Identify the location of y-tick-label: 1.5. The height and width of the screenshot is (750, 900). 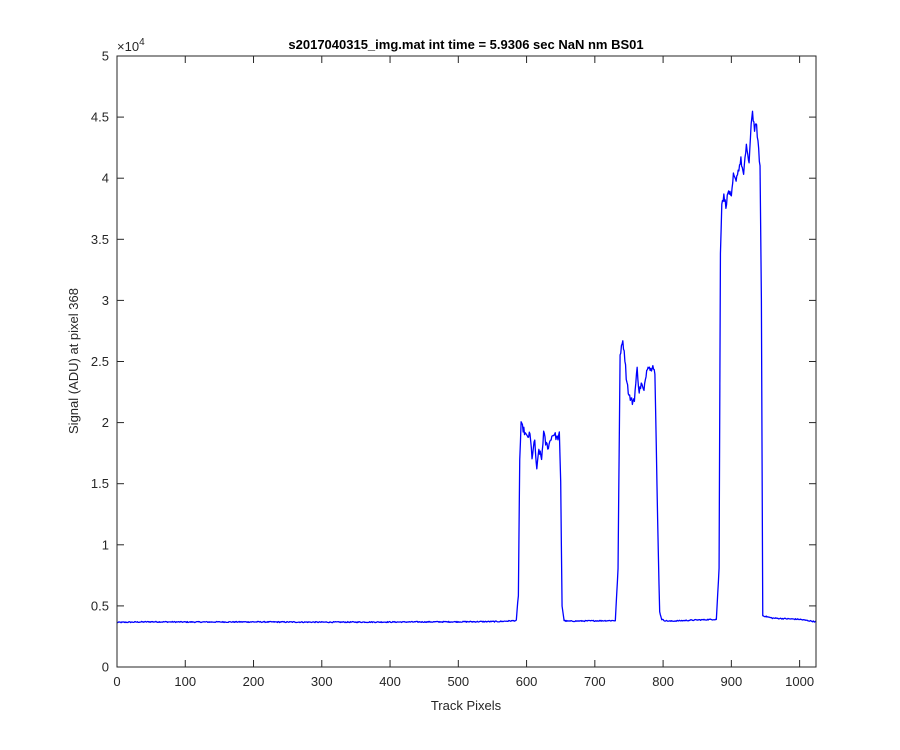
(100, 483).